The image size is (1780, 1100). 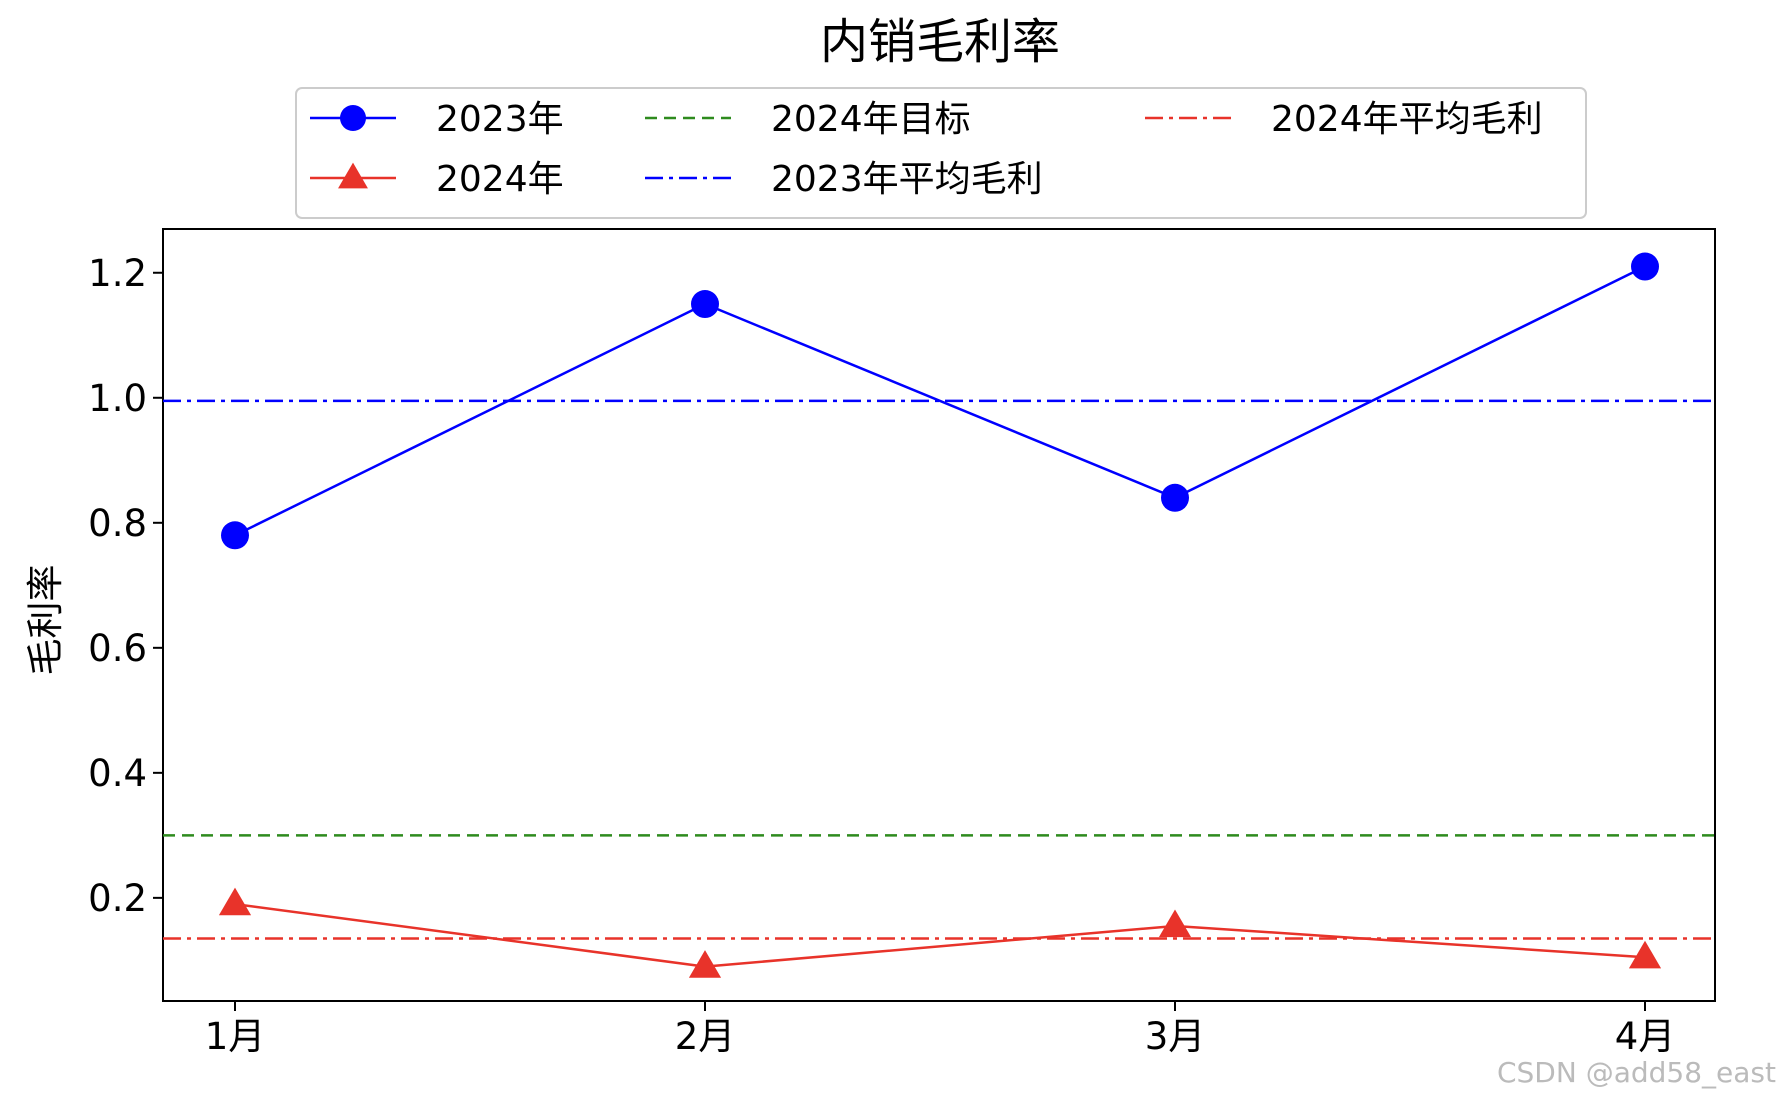 I want to click on watermark: CSDN @add58_east, so click(x=1636, y=1072).